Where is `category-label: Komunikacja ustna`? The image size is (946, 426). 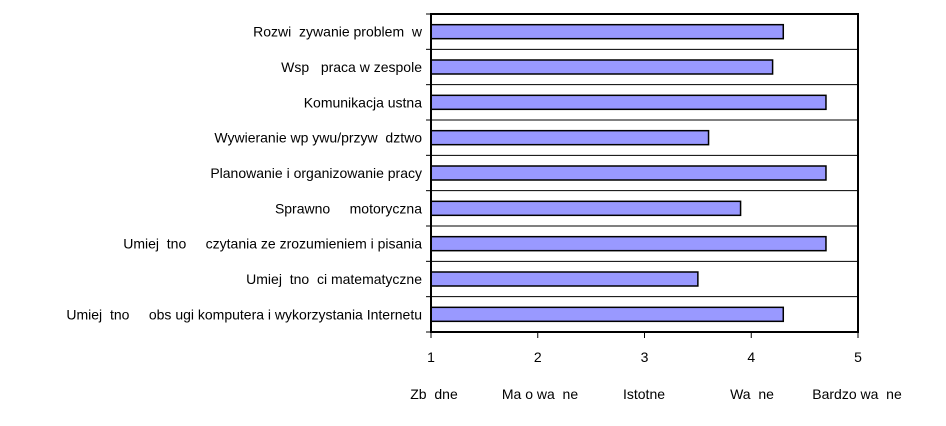 category-label: Komunikacja ustna is located at coordinates (363, 102).